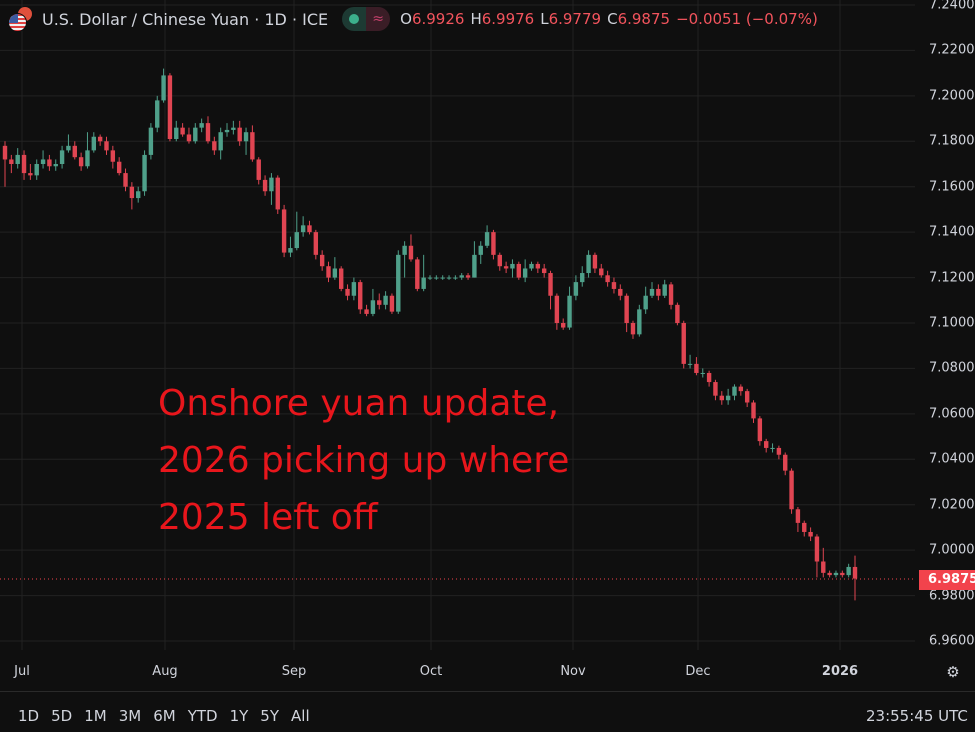 Image resolution: width=975 pixels, height=732 pixels. I want to click on low-value: 6.9779, so click(575, 19).